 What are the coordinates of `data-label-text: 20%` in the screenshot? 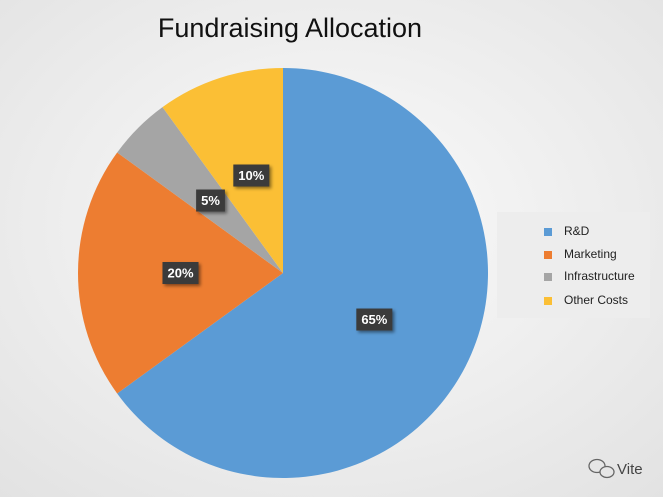 It's located at (180, 272).